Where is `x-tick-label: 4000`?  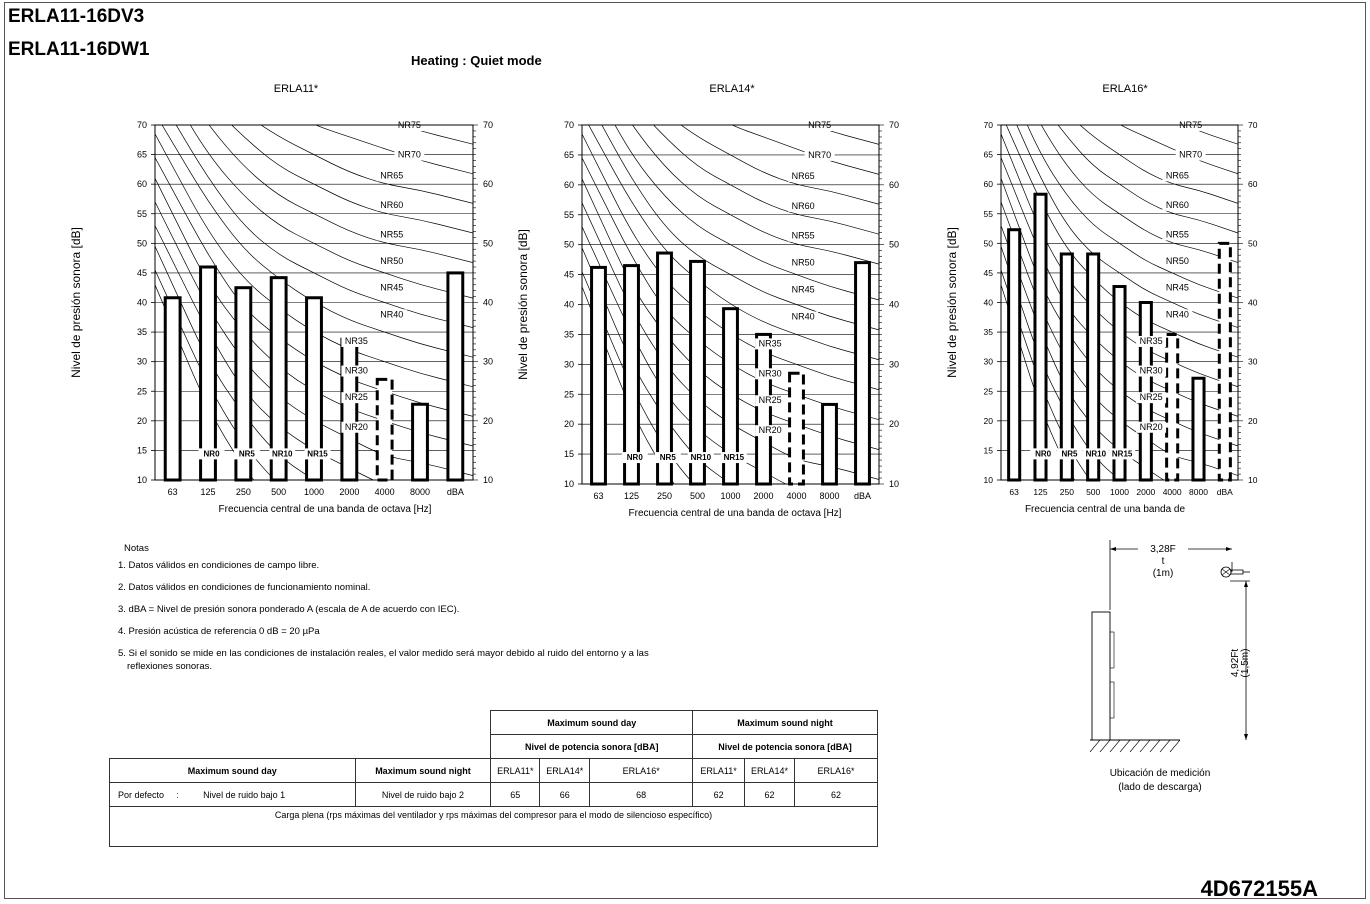
x-tick-label: 4000 is located at coordinates (1172, 492).